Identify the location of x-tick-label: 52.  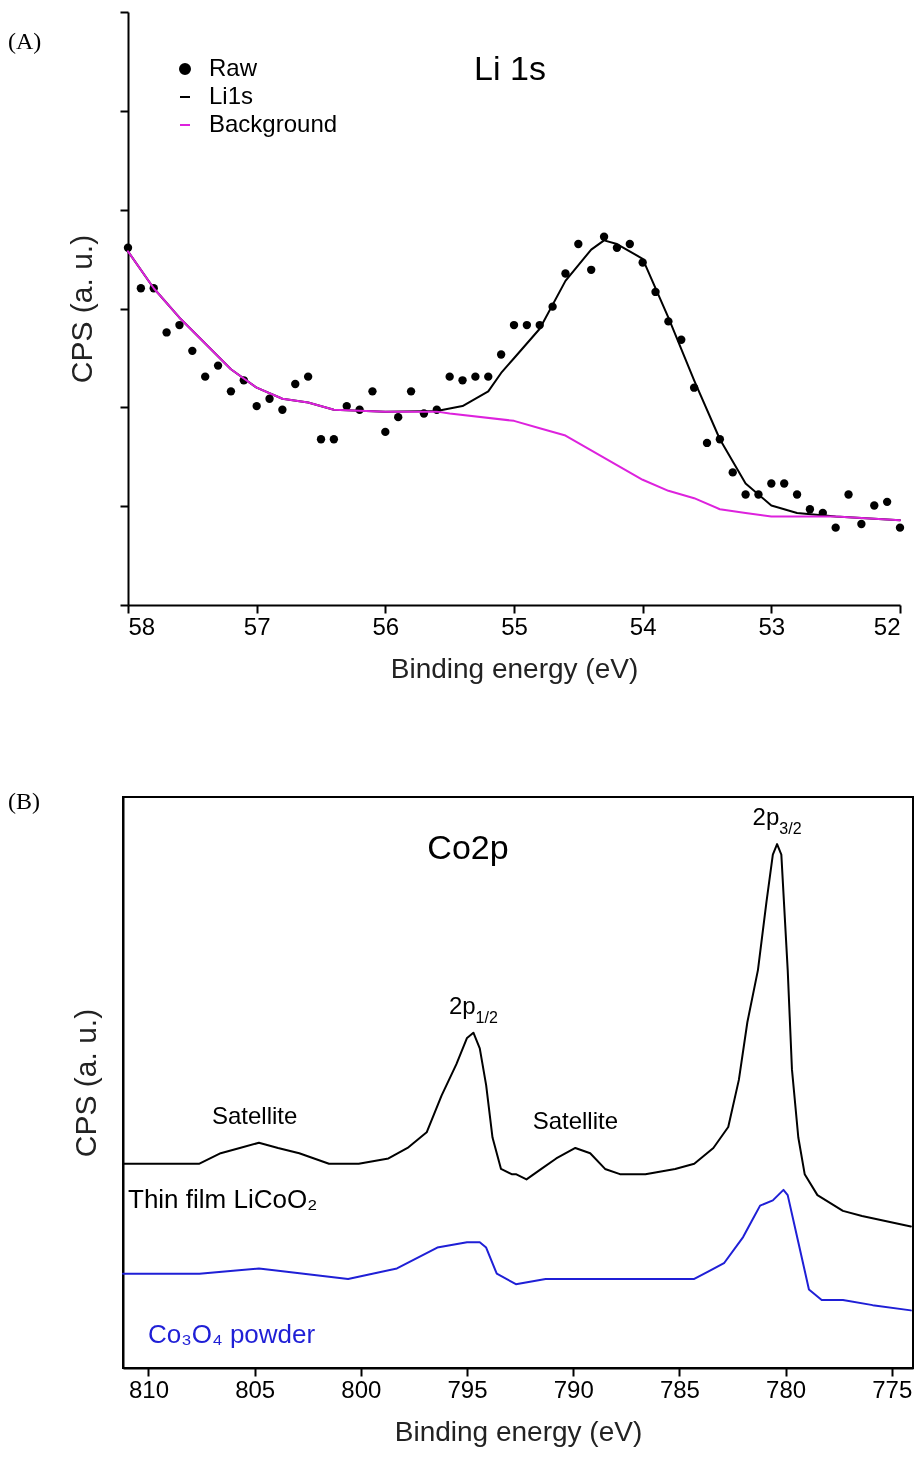
(887, 626).